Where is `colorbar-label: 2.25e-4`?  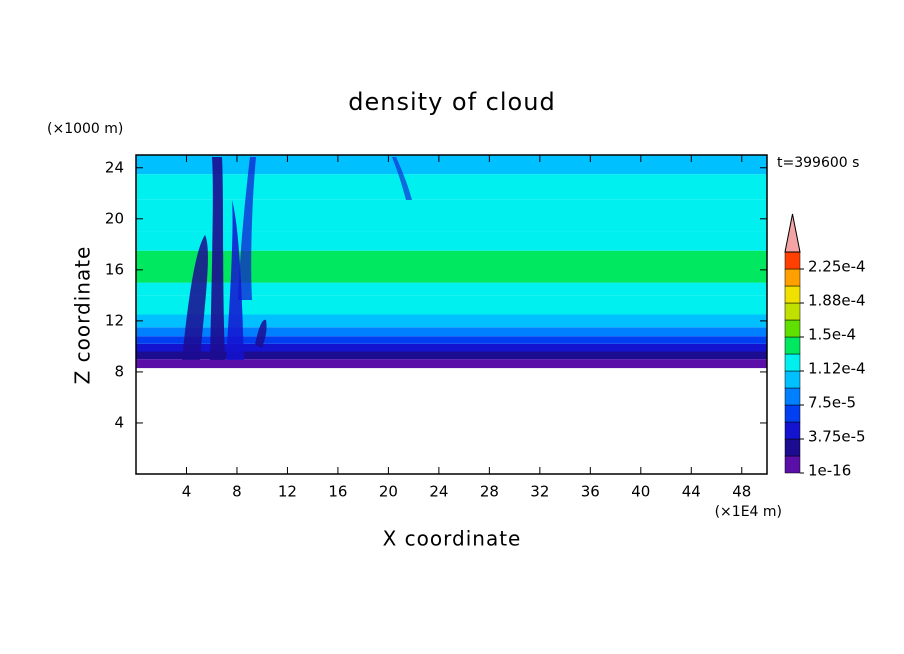
colorbar-label: 2.25e-4 is located at coordinates (837, 267).